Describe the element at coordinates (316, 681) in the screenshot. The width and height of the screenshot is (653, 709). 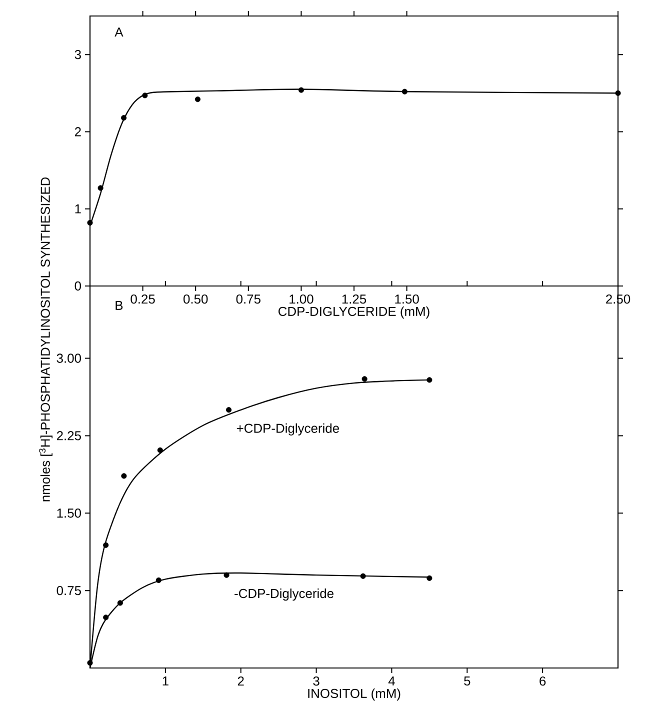
I see `x-tick-label: 3` at that location.